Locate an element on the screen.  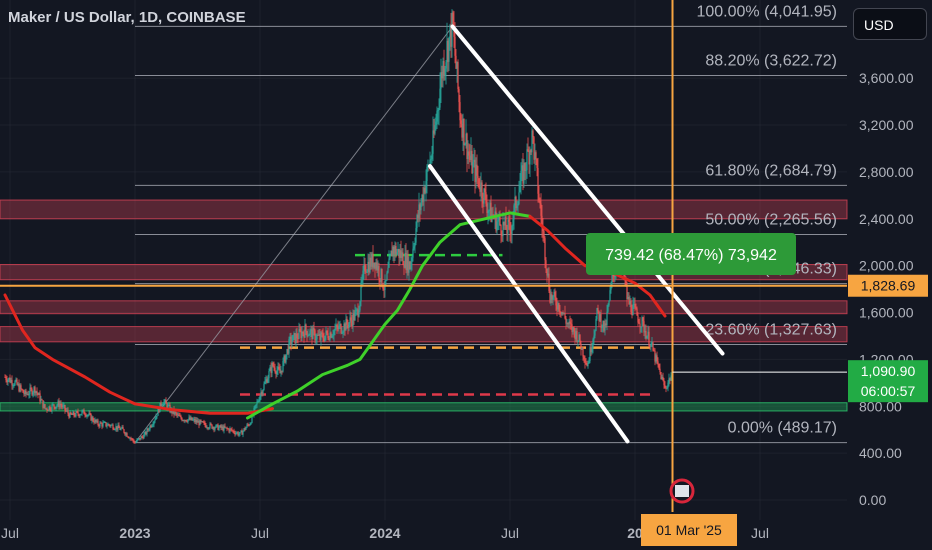
moving-average-green is located at coordinates (389, 315).